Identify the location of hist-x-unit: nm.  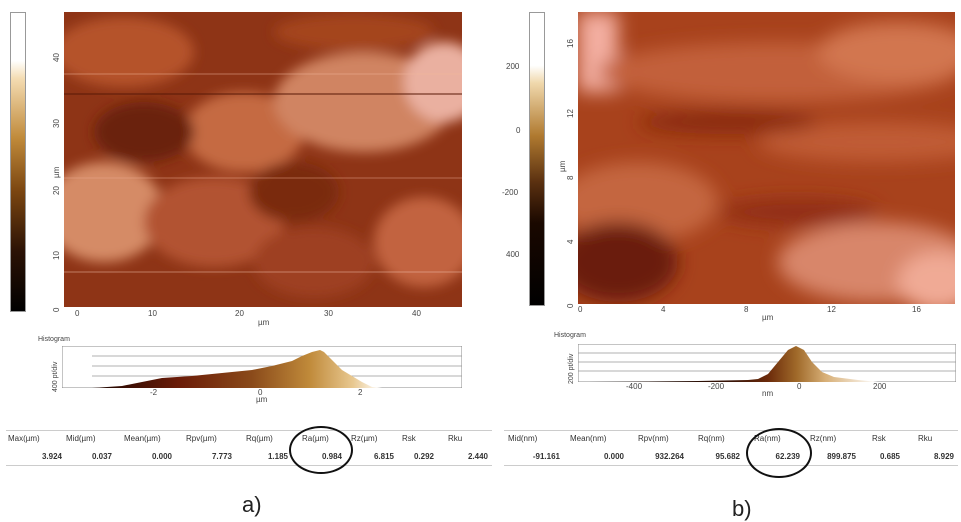
(768, 393).